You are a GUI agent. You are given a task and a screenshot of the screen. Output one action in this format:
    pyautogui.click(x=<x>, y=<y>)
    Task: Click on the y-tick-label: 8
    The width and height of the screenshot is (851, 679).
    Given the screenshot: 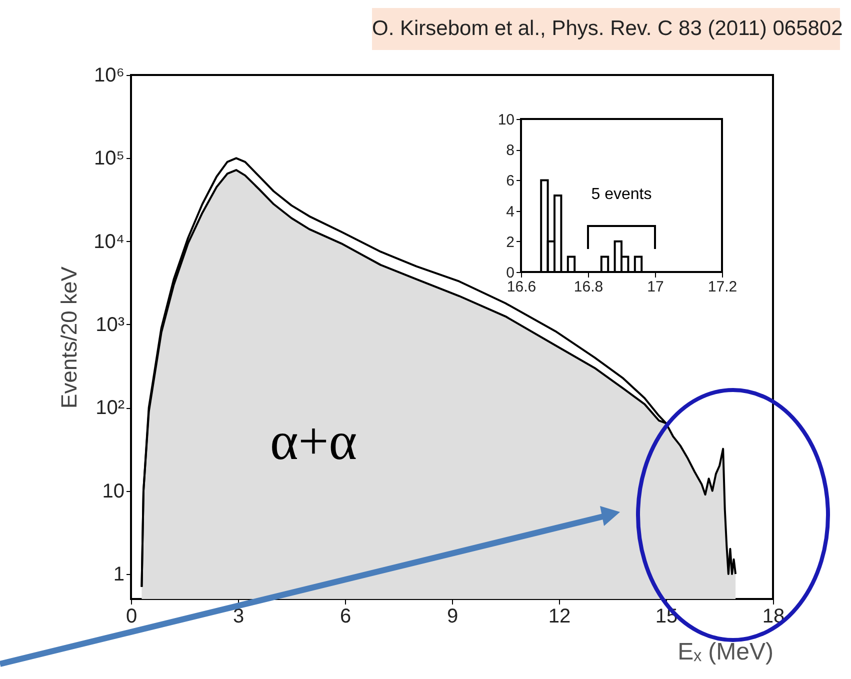 What is the action you would take?
    pyautogui.click(x=510, y=151)
    